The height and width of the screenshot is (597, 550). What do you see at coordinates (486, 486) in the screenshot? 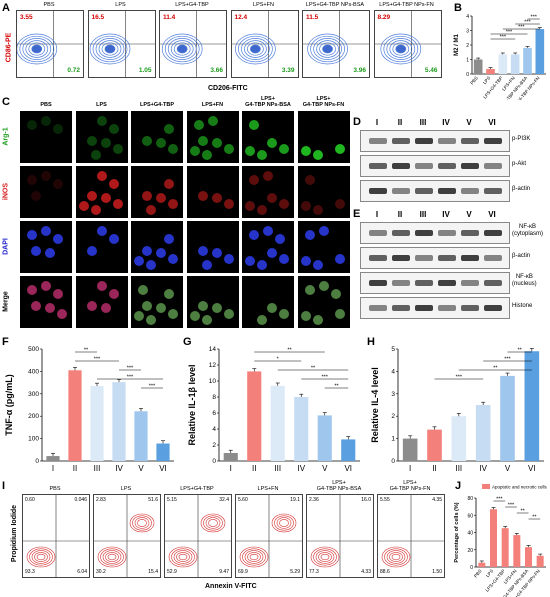
I see `legend-swatch` at bounding box center [486, 486].